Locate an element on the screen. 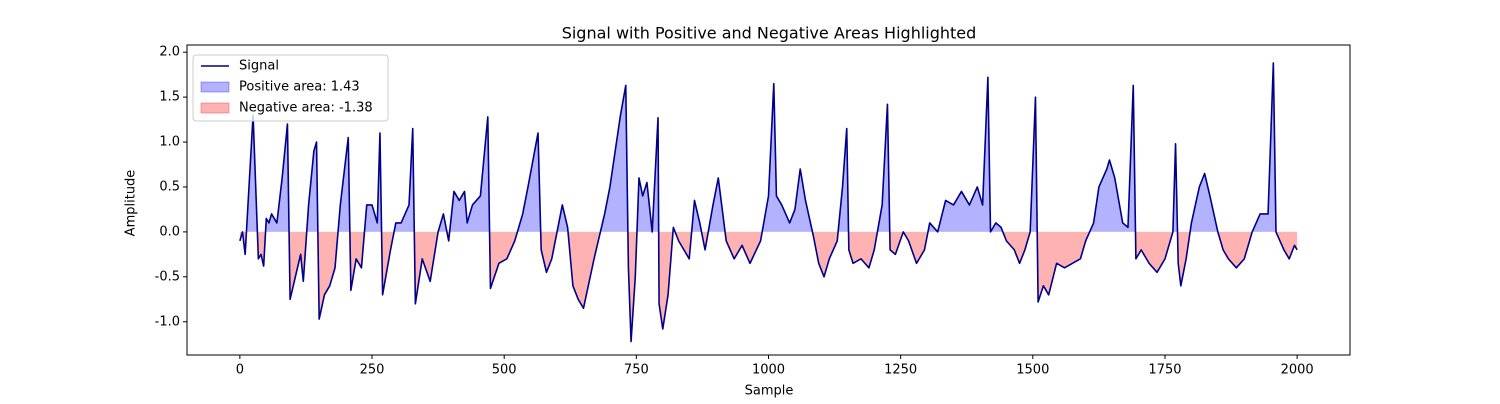 The height and width of the screenshot is (404, 1500). y-tick-label: -0.5 is located at coordinates (167, 276).